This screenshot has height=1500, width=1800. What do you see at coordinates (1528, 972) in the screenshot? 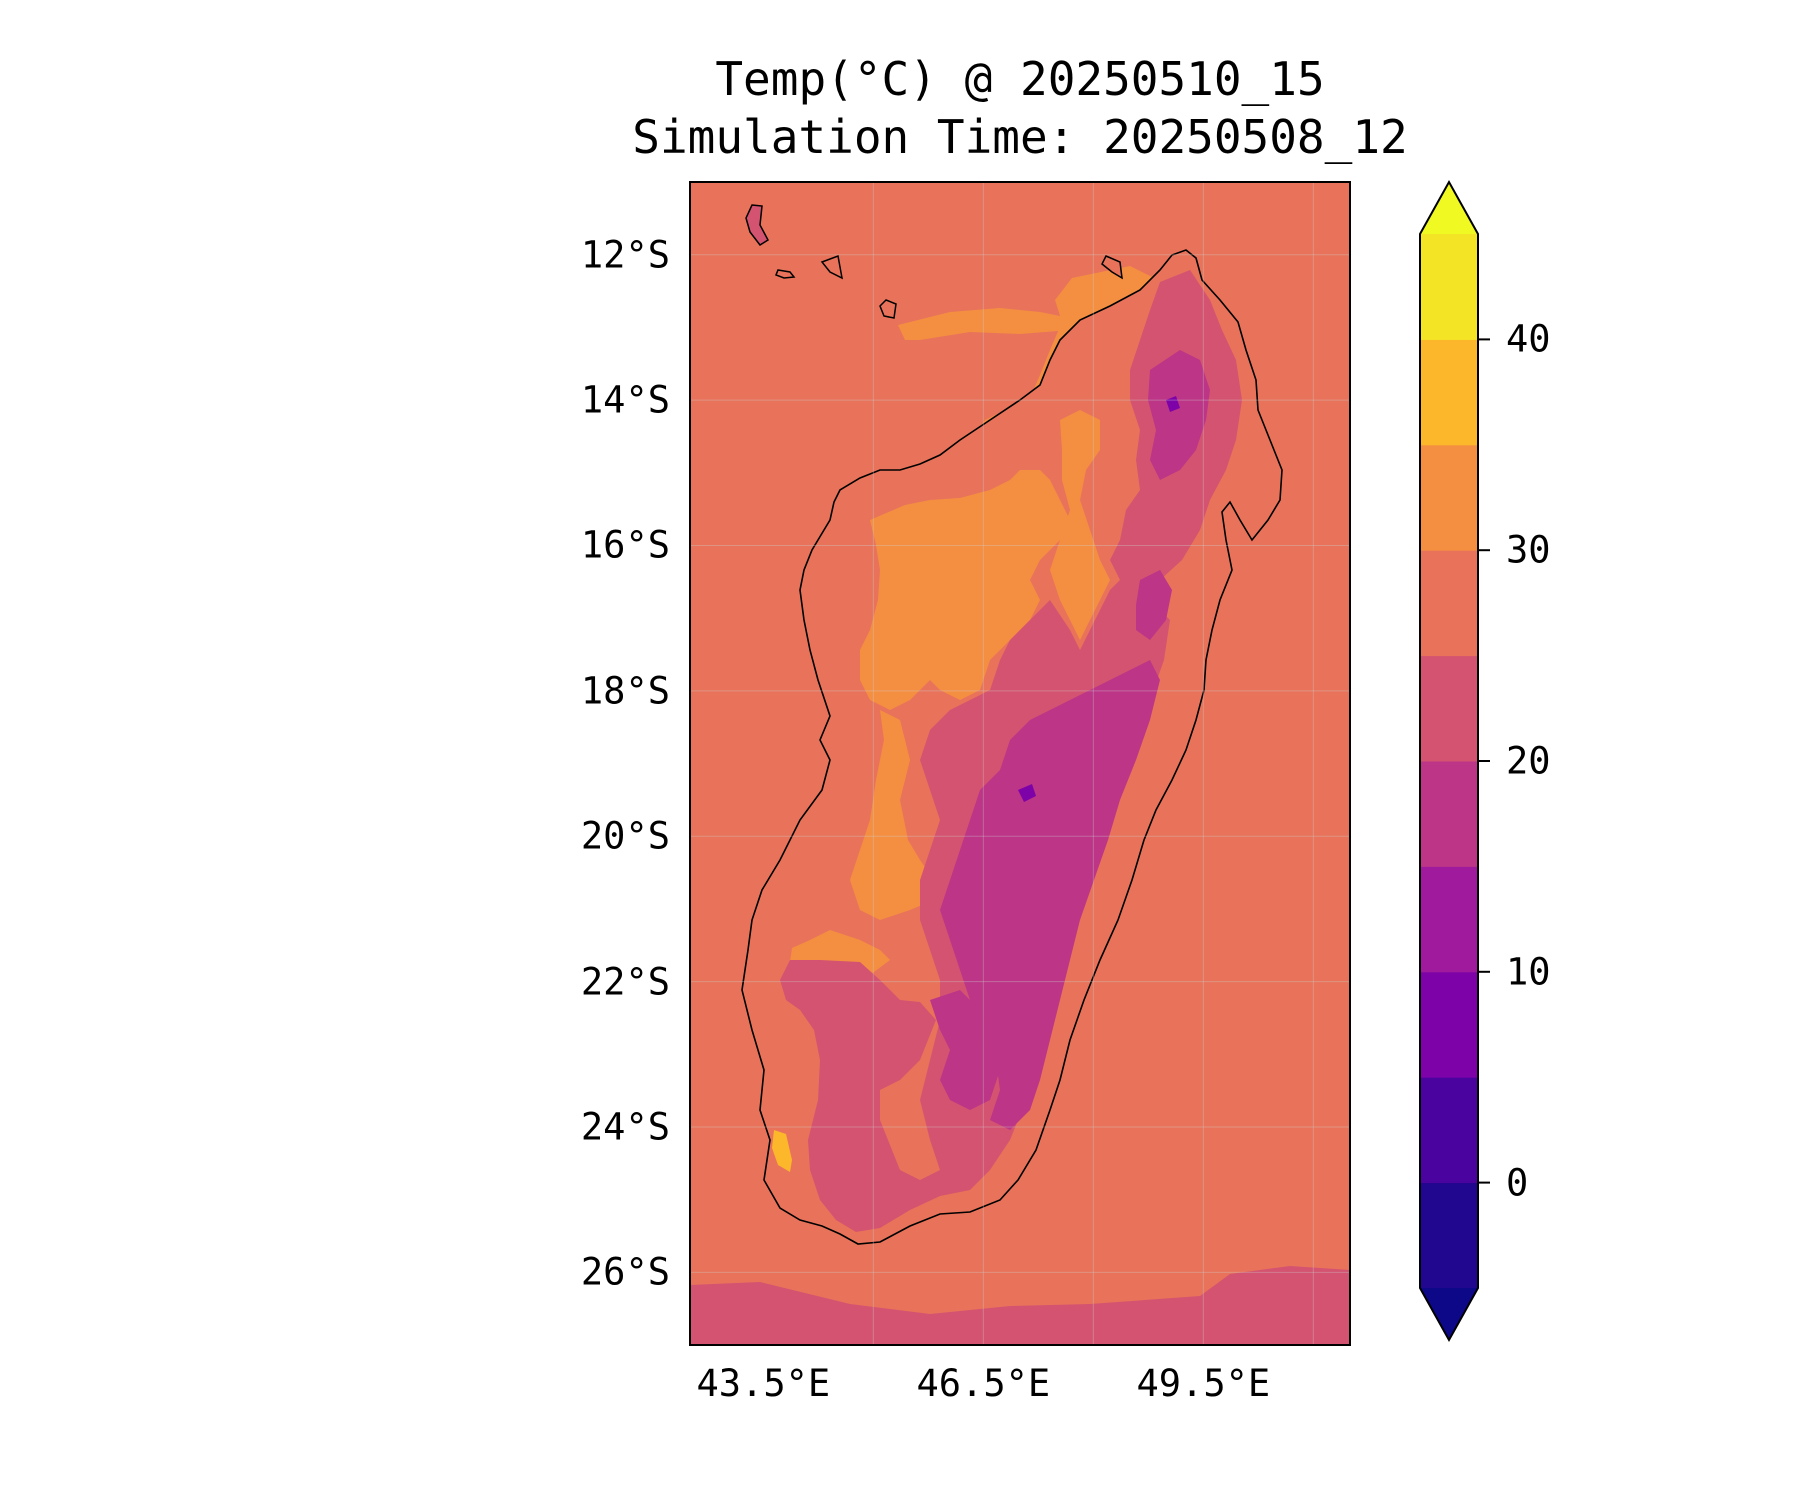
I see `colorbar-tick-label: 10` at bounding box center [1528, 972].